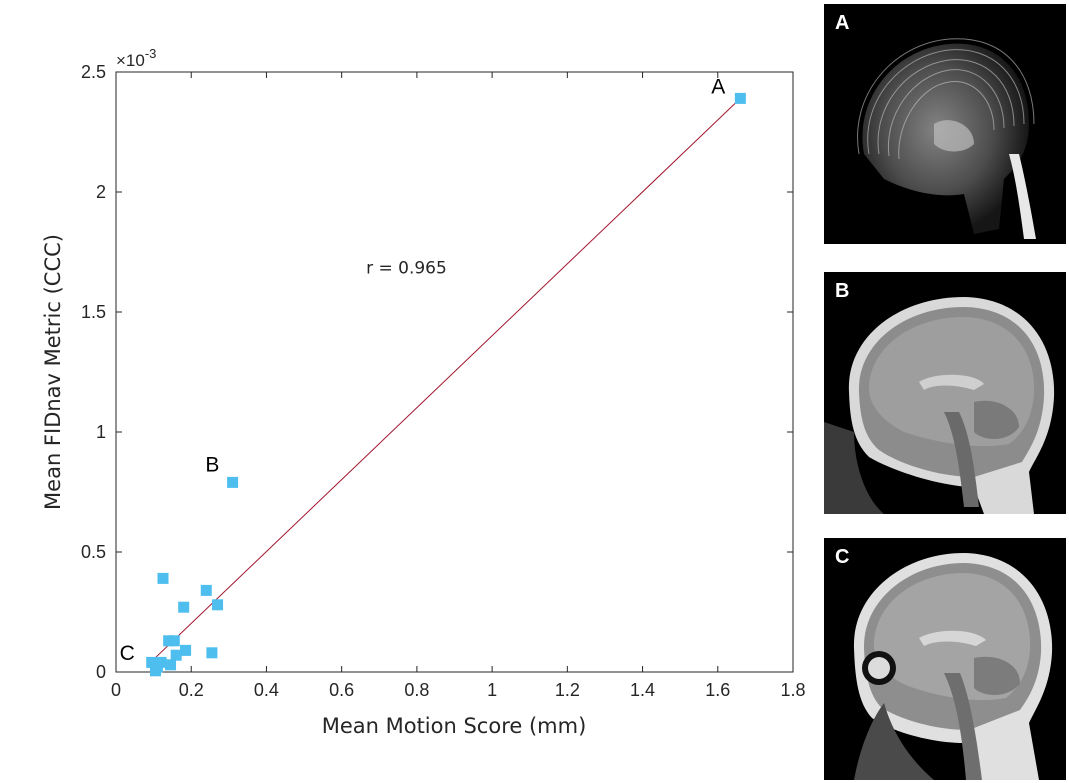 This screenshot has width=1069, height=783. I want to click on y-tick-label: 2.5, so click(93, 72).